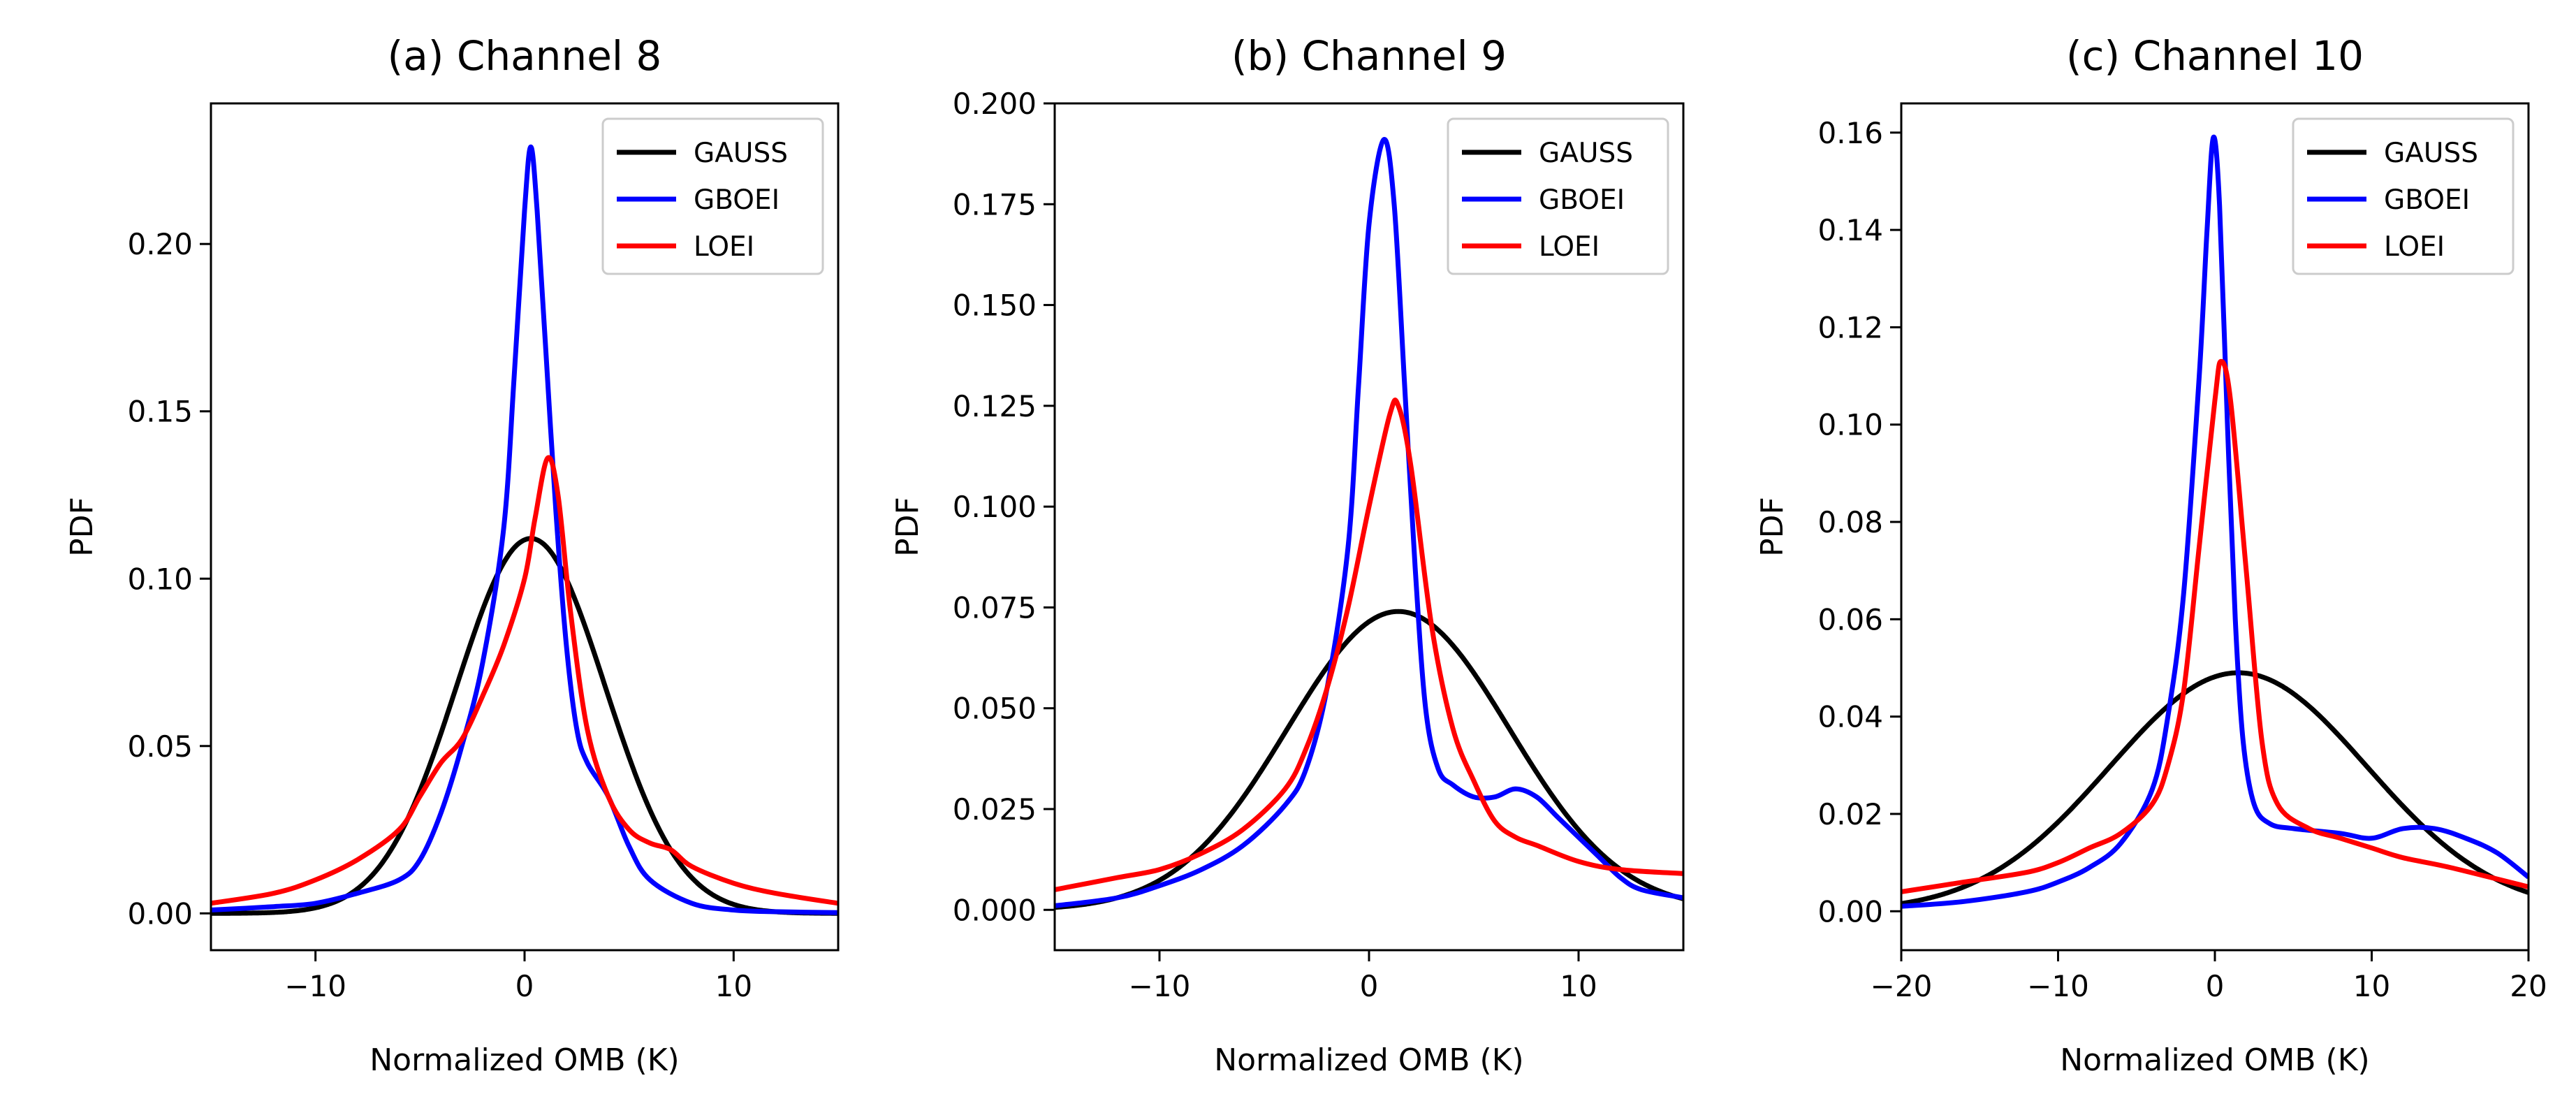  Describe the element at coordinates (995, 204) in the screenshot. I see `y-tick-label: 0.175` at that location.